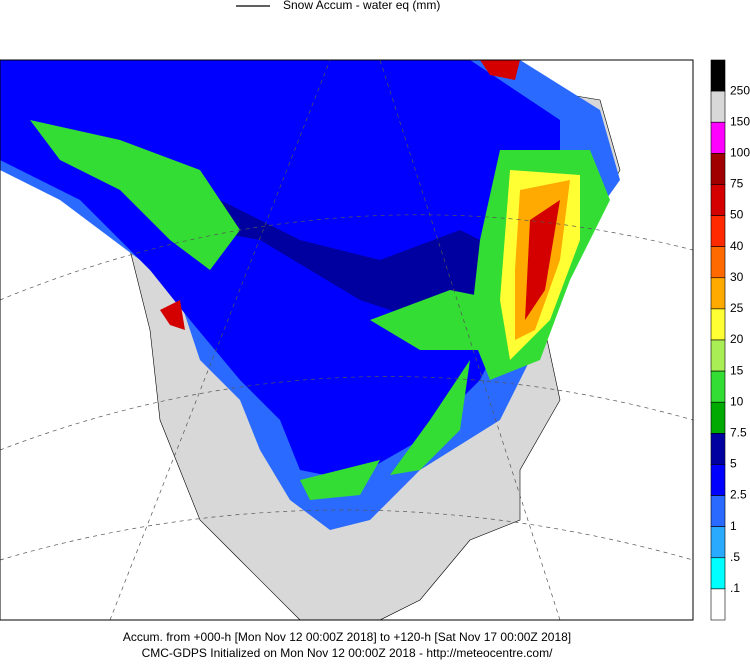 The height and width of the screenshot is (665, 750). I want to click on colorbar-label: 15, so click(737, 370).